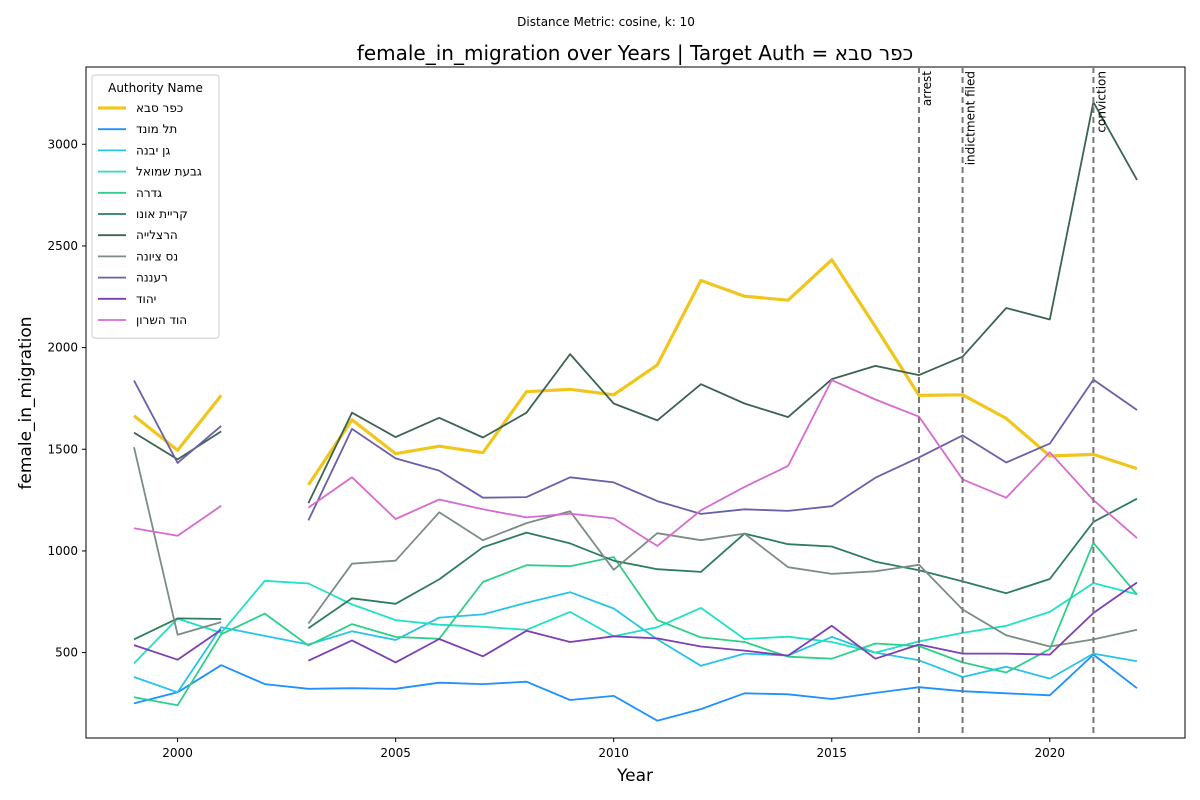  Describe the element at coordinates (831, 753) in the screenshot. I see `x-tick-label: 2015` at that location.